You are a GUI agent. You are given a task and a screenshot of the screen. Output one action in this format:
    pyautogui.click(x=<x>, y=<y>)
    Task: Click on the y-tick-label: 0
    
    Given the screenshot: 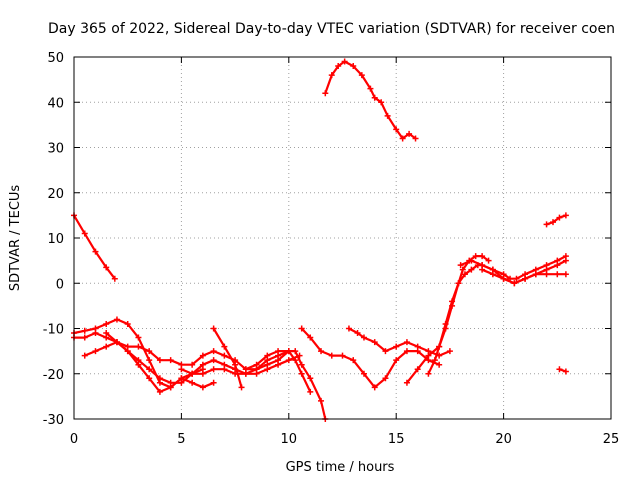 What is the action you would take?
    pyautogui.click(x=60, y=284)
    